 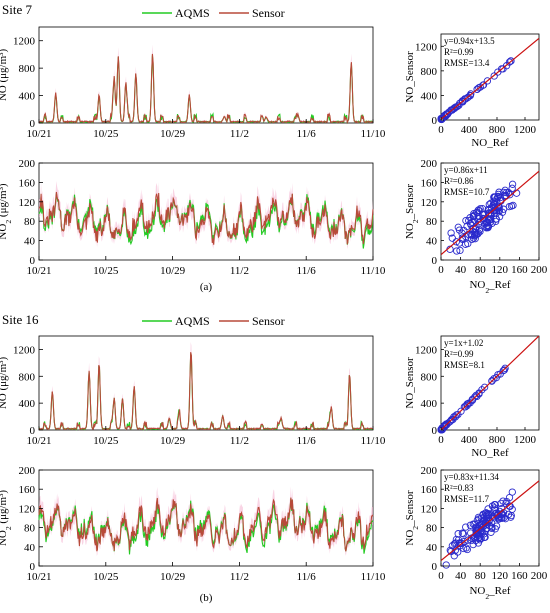 I want to click on site1-no-timeseries-frame, so click(x=206, y=75).